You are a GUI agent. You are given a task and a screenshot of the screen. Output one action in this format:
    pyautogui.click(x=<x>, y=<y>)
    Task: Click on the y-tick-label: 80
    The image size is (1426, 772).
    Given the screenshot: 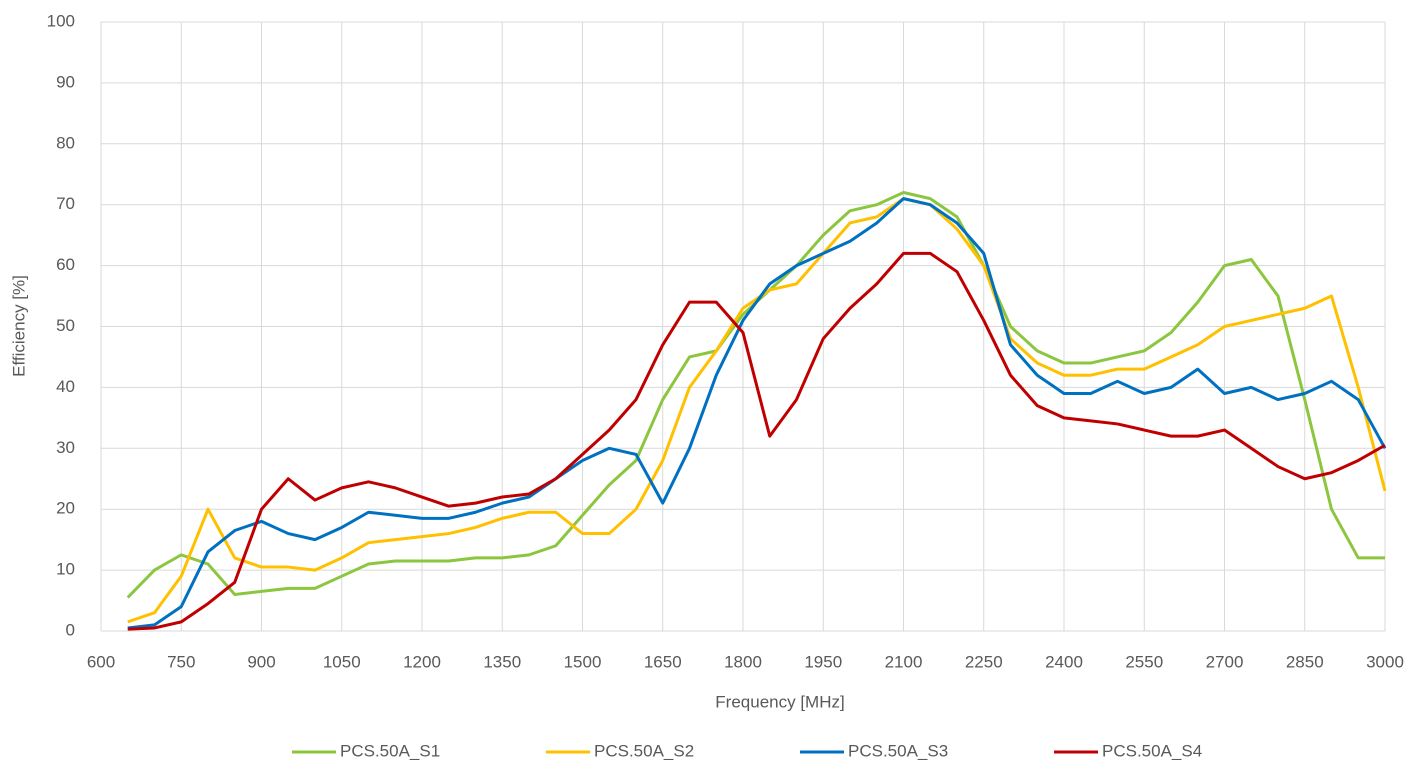 What is the action you would take?
    pyautogui.click(x=65, y=142)
    